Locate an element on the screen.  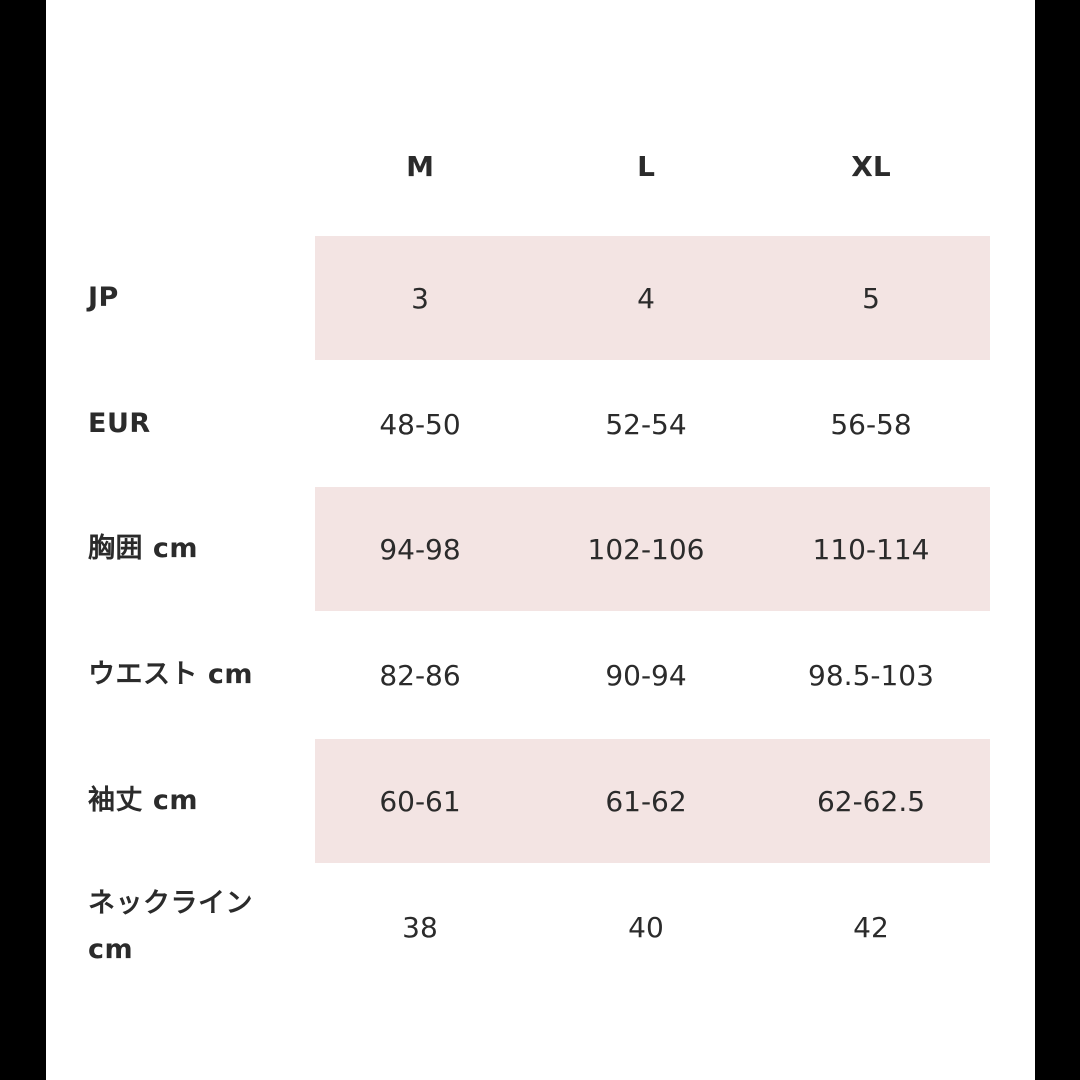
cell: 42 is located at coordinates (871, 927).